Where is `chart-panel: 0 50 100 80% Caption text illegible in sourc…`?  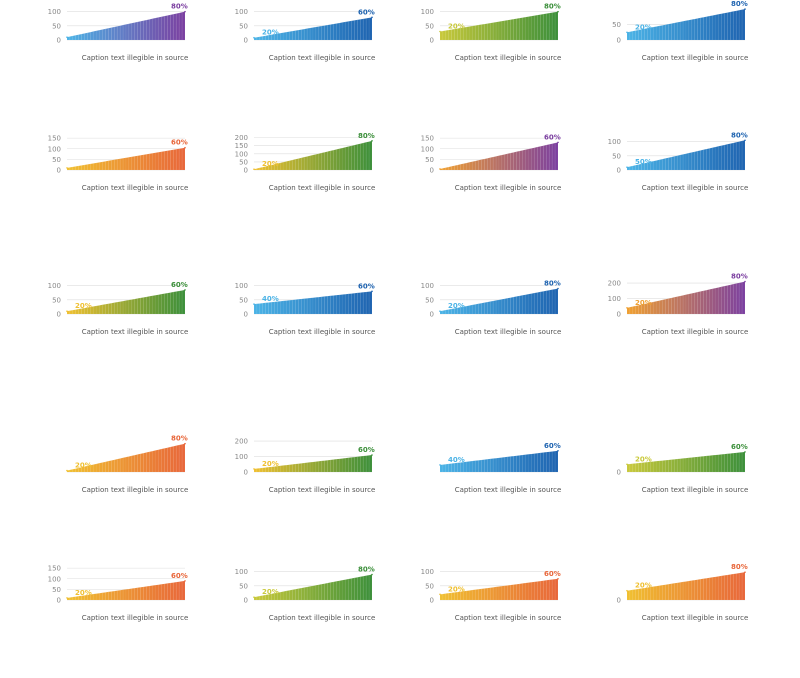
chart-panel: 0 50 100 80% Caption text illegible in sourc… is located at coordinates (135, 59).